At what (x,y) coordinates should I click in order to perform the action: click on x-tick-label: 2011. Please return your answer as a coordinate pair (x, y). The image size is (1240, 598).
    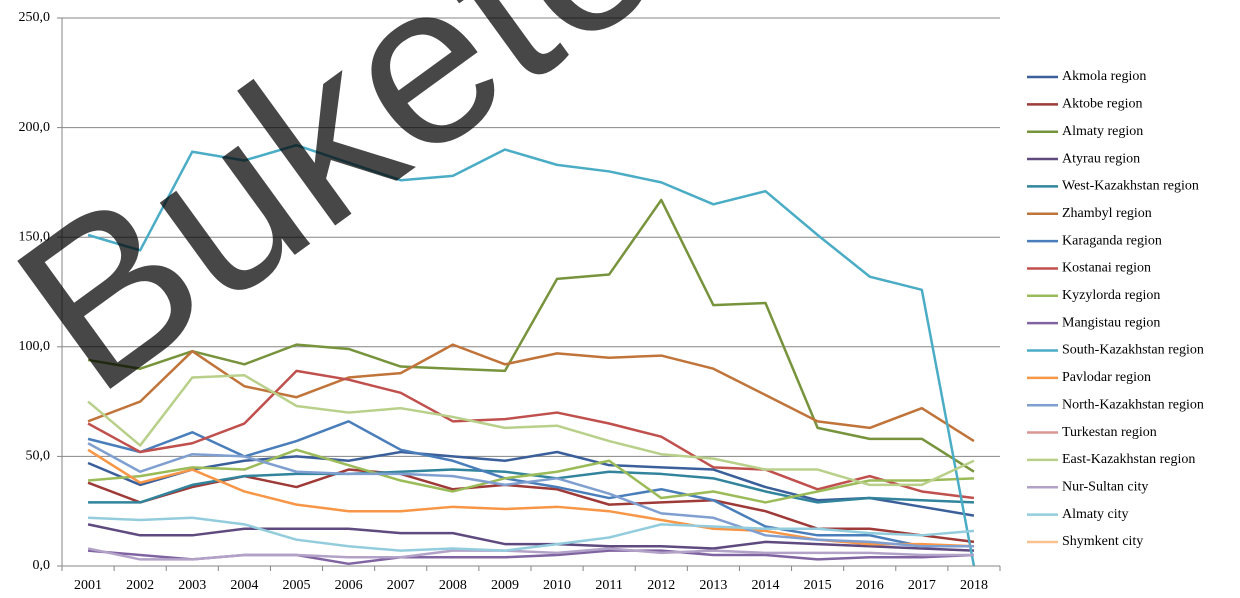
    Looking at the image, I should click on (608, 585).